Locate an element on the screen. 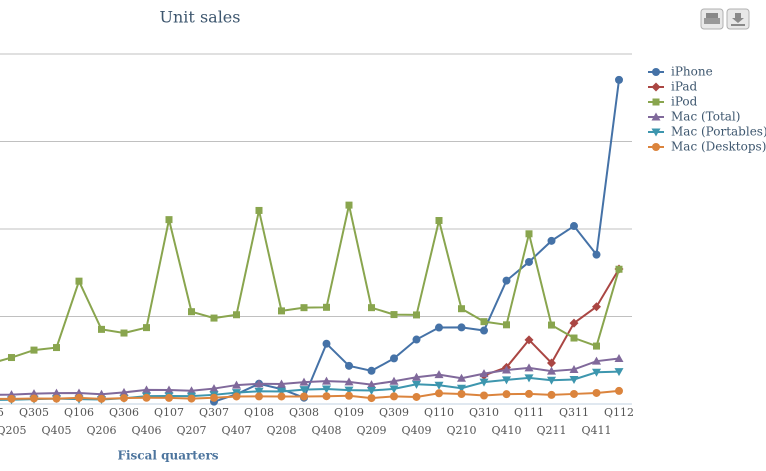  x-tick-label: Q107 is located at coordinates (169, 412).